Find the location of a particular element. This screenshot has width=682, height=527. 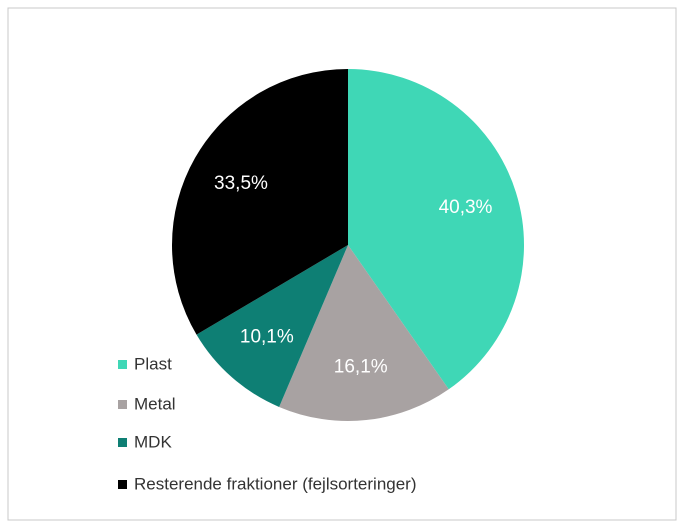

value-label: 10,1% is located at coordinates (267, 337).